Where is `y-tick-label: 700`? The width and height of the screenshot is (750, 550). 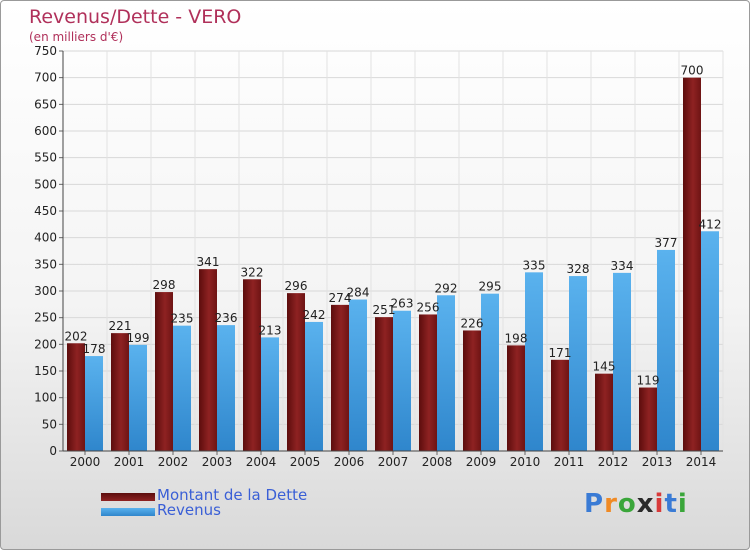 y-tick-label: 700 is located at coordinates (45, 78).